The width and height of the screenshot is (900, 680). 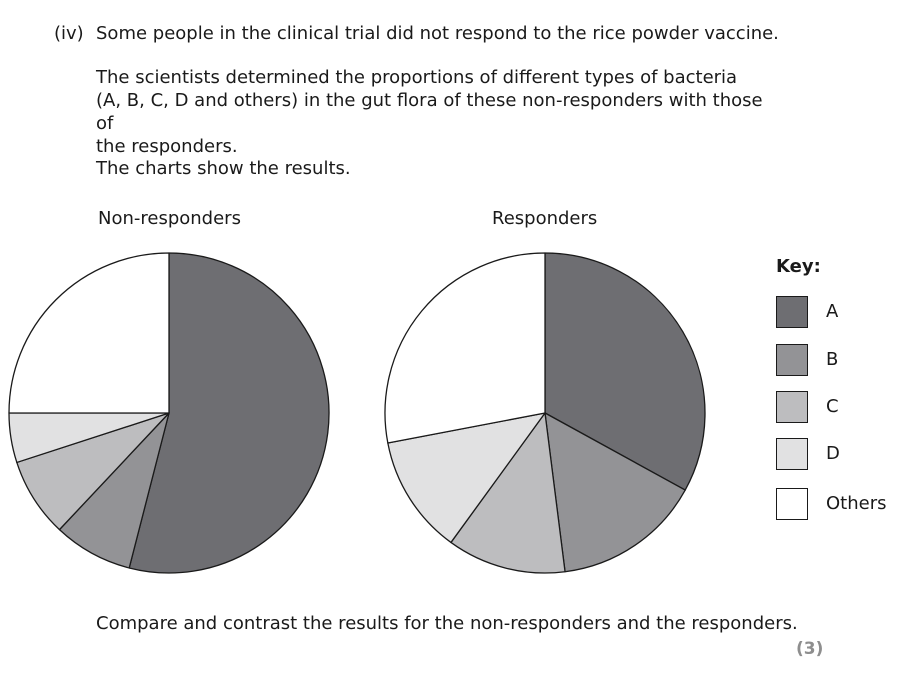 What do you see at coordinates (615, 492) in the screenshot?
I see `pie-slice-b` at bounding box center [615, 492].